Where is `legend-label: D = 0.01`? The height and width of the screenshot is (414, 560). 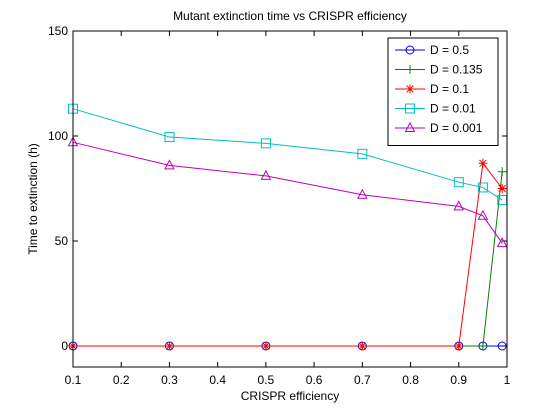 legend-label: D = 0.01 is located at coordinates (453, 109).